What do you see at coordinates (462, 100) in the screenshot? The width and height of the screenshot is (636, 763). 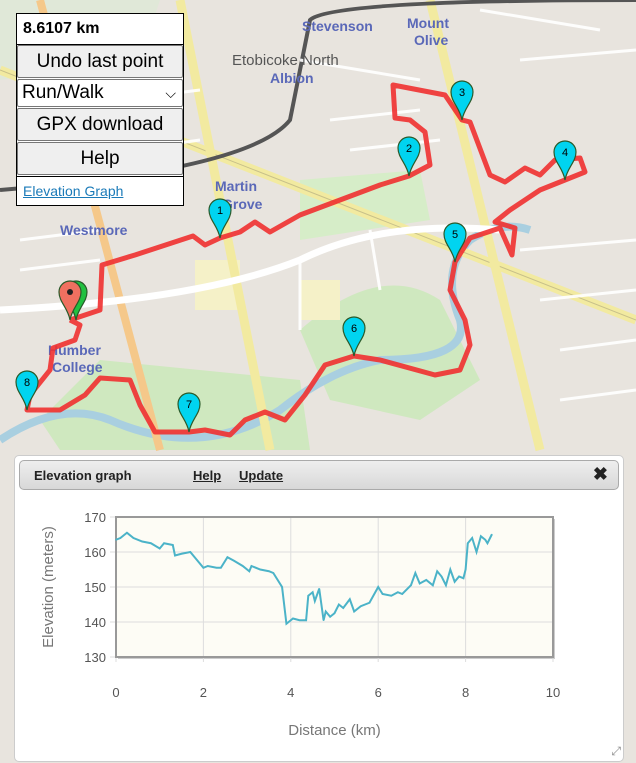 I see `km-marker-3: 3` at bounding box center [462, 100].